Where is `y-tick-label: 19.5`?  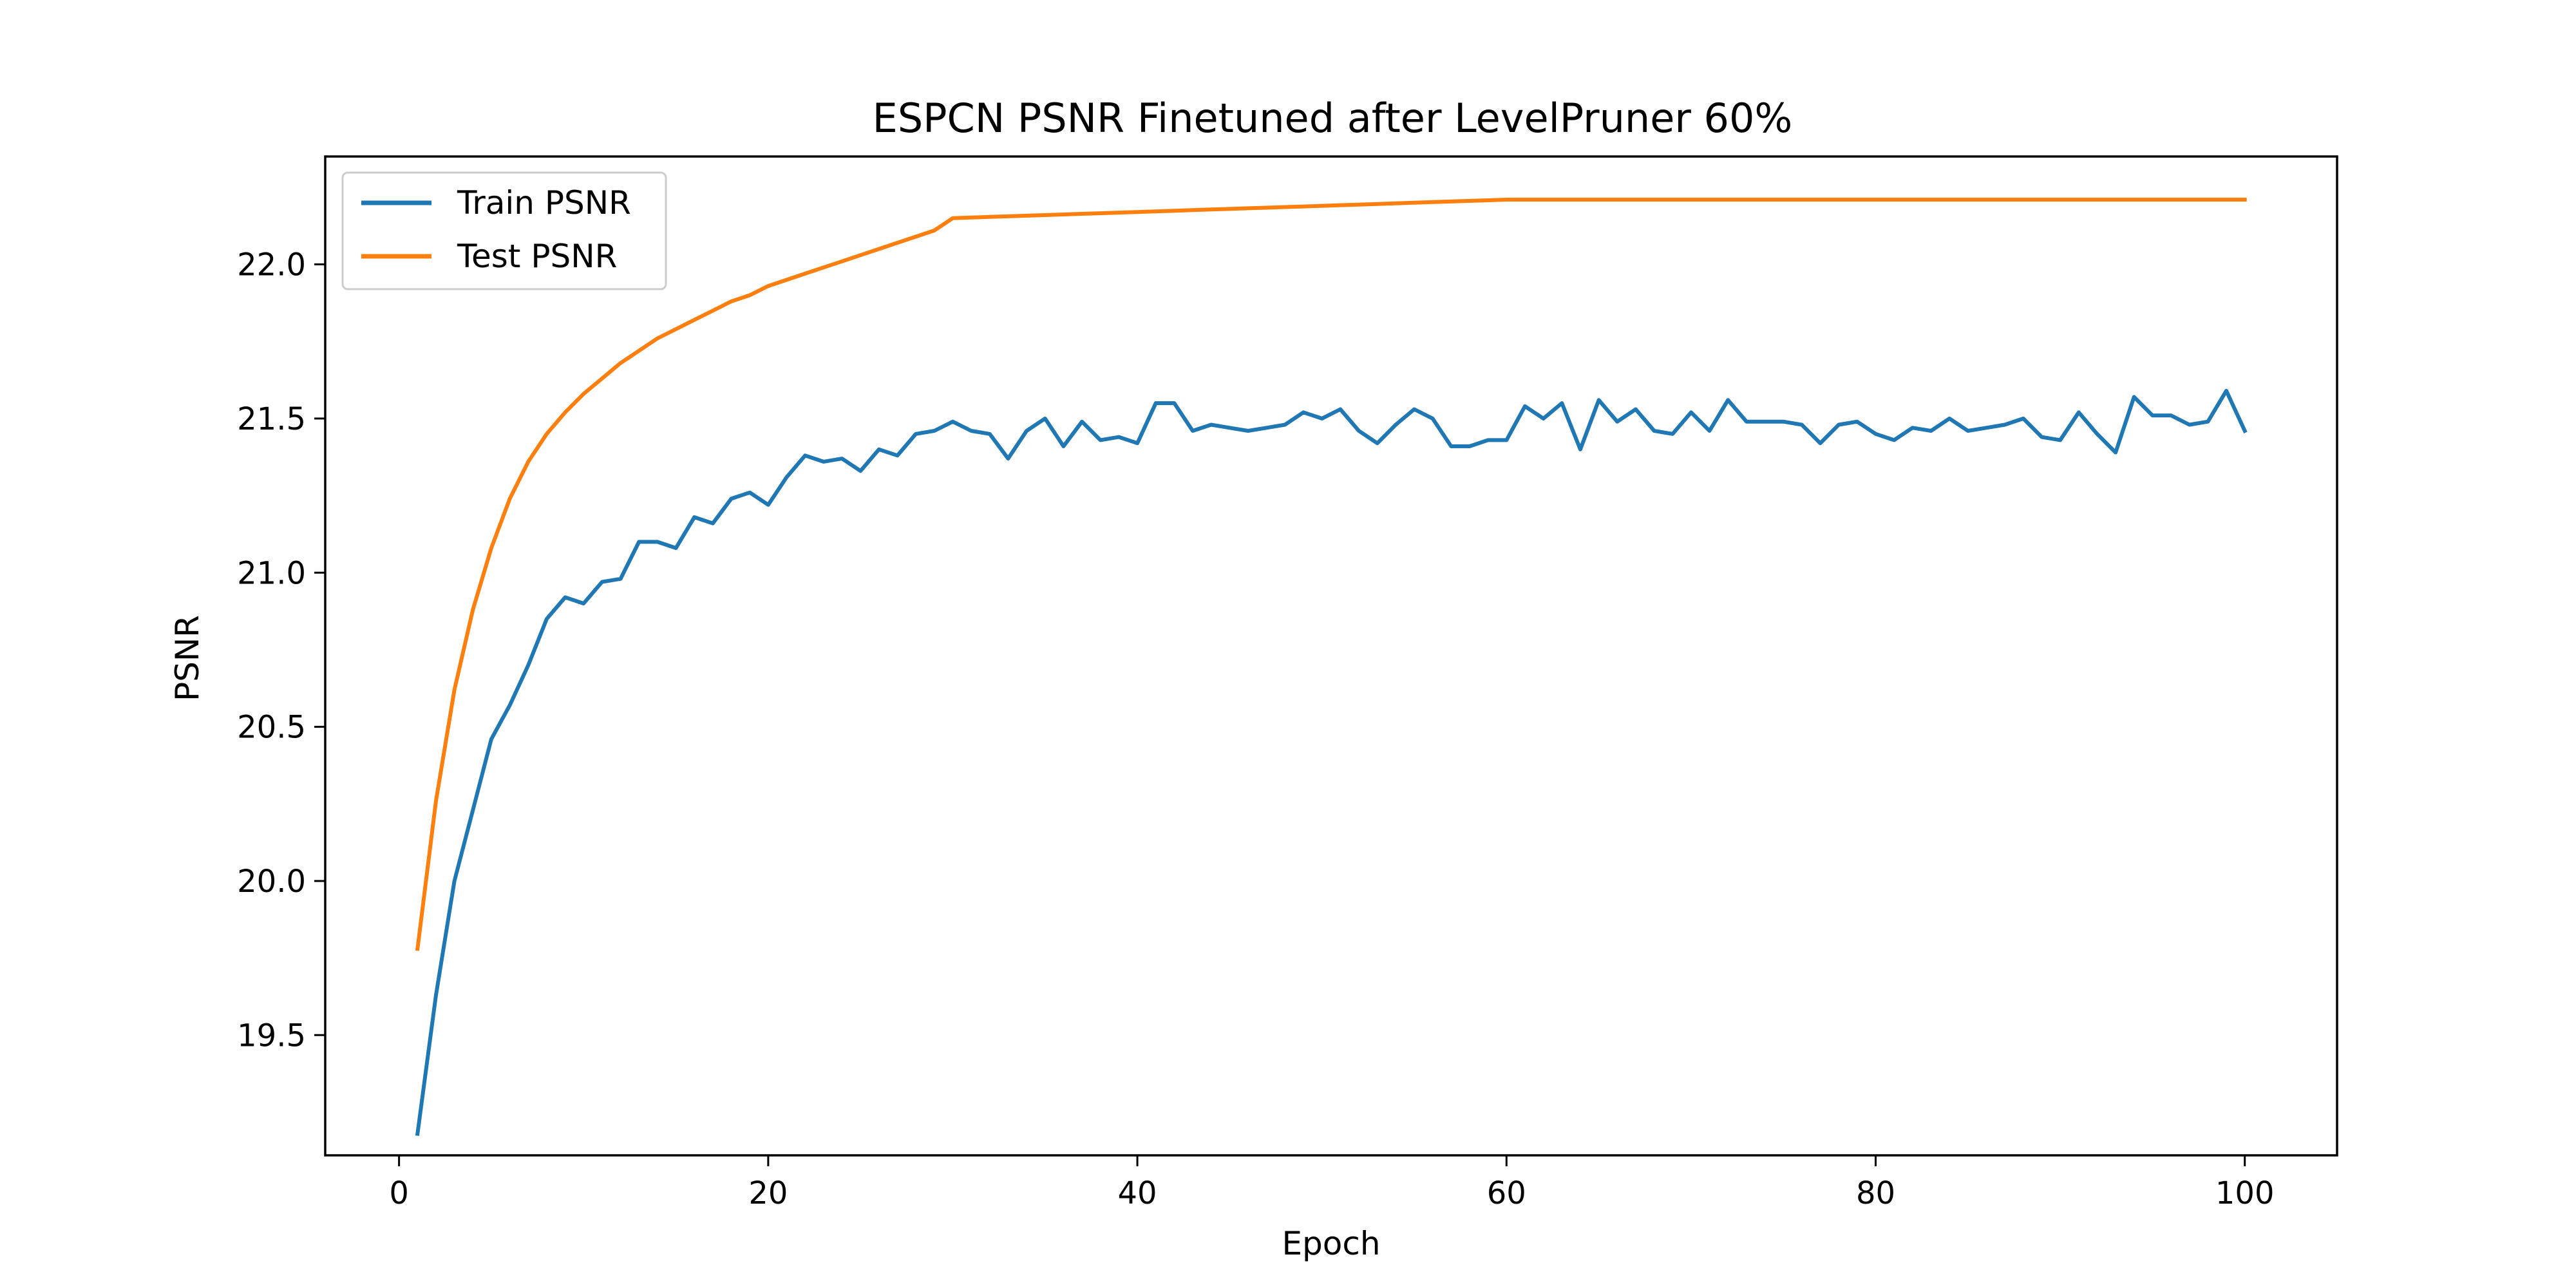
y-tick-label: 19.5 is located at coordinates (271, 1036).